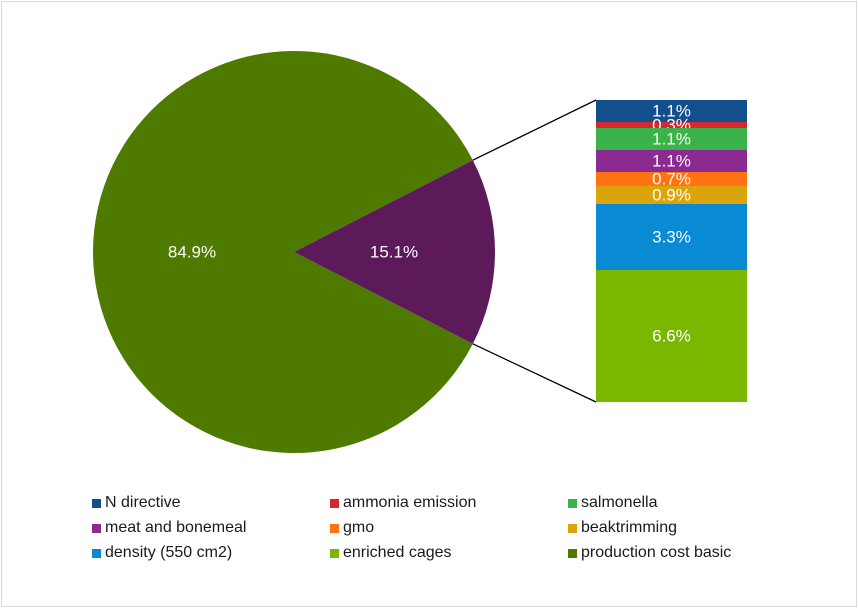 The height and width of the screenshot is (608, 858). I want to click on bar-segment-enriched-cages, so click(671, 336).